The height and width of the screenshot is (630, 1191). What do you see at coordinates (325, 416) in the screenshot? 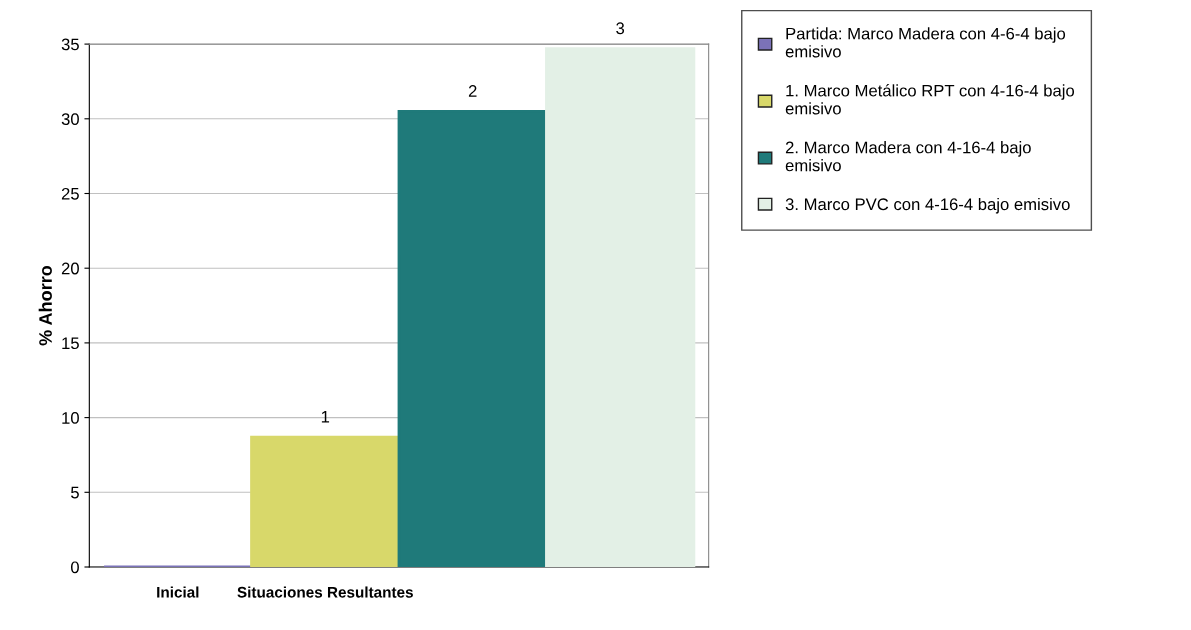
I see `annotation: 1` at bounding box center [325, 416].